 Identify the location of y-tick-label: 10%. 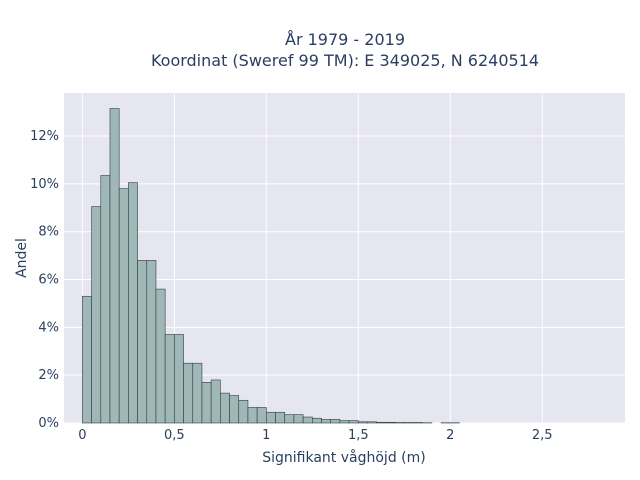
(44, 184).